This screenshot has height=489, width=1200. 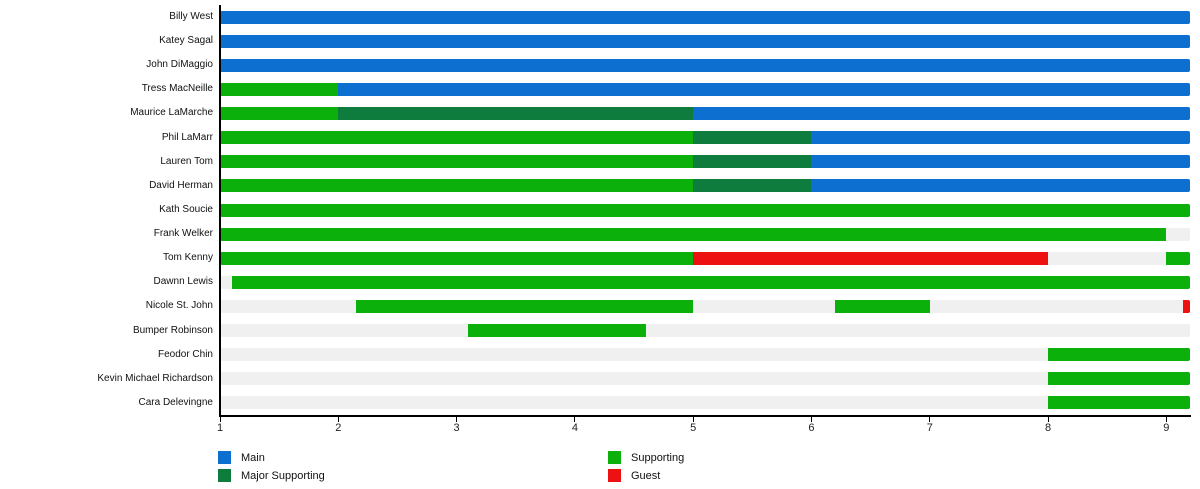 What do you see at coordinates (186, 209) in the screenshot?
I see `row-label: Kath Soucie` at bounding box center [186, 209].